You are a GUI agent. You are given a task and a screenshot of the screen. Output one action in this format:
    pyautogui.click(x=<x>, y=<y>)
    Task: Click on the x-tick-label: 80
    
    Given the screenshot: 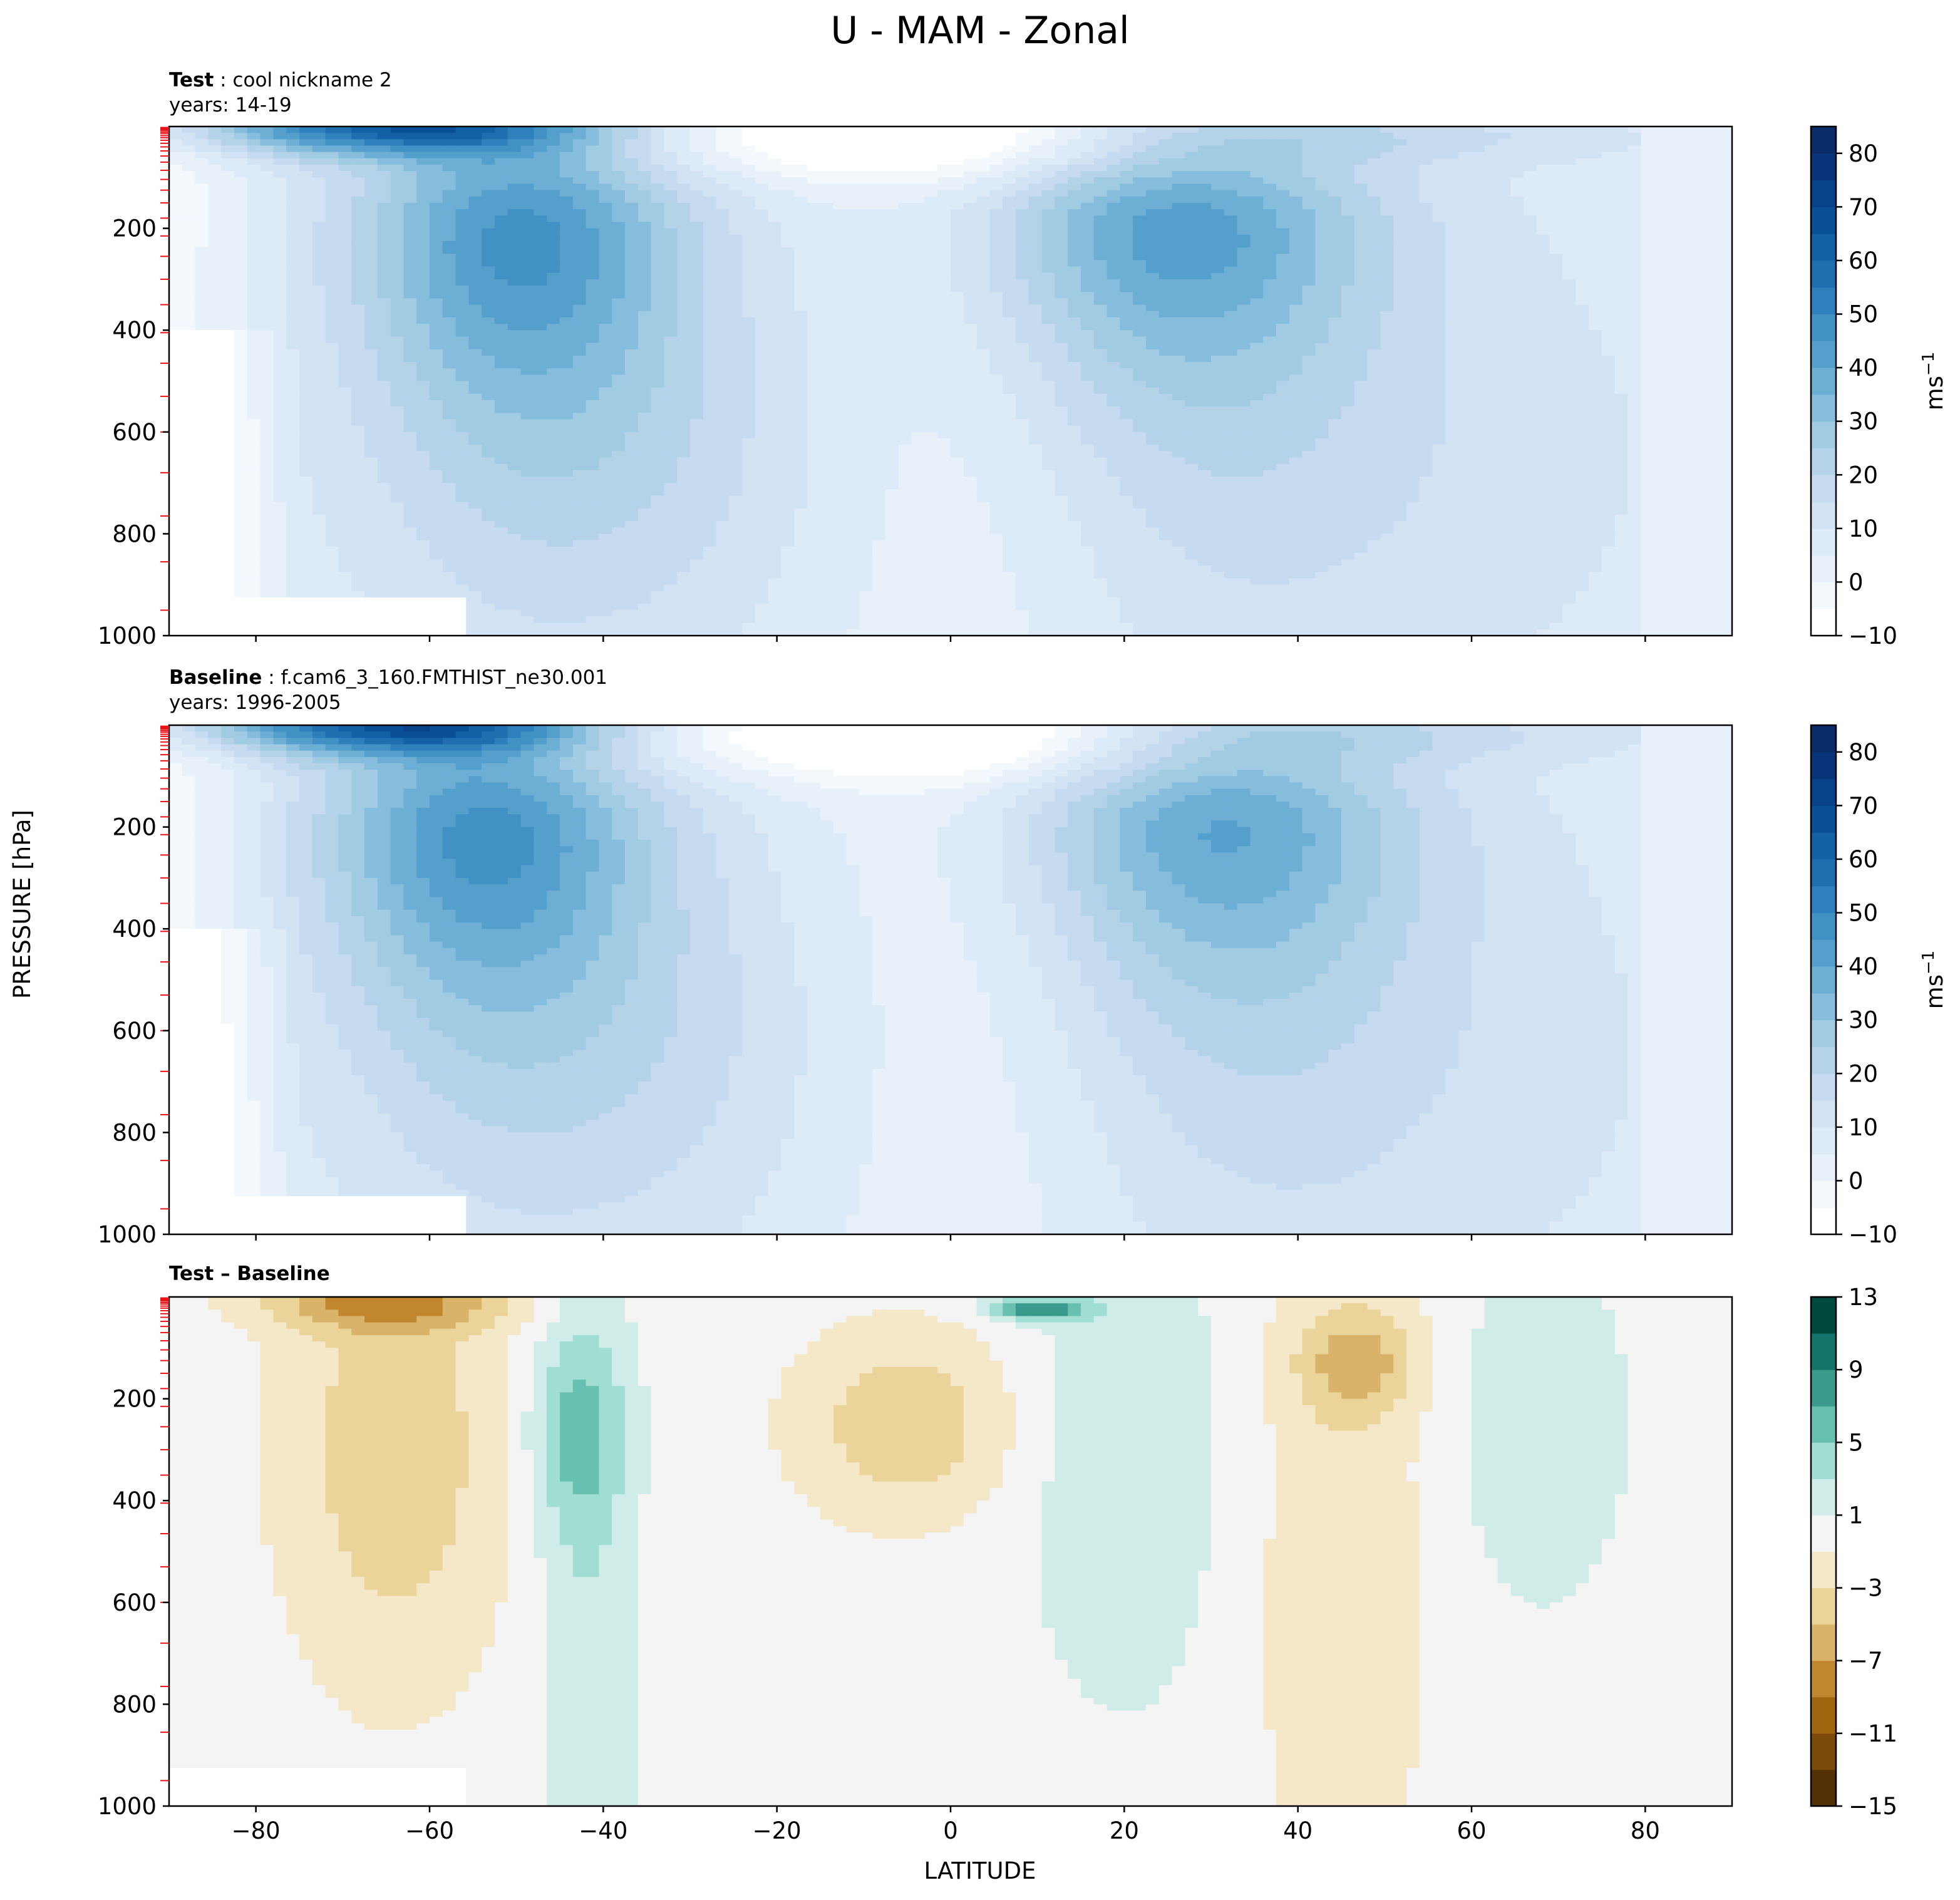 What is the action you would take?
    pyautogui.click(x=1645, y=1830)
    